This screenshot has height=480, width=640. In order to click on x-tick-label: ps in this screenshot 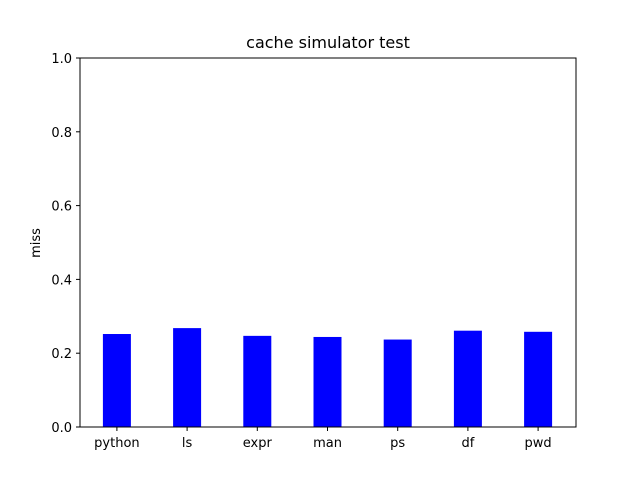, I will do `click(397, 443)`.